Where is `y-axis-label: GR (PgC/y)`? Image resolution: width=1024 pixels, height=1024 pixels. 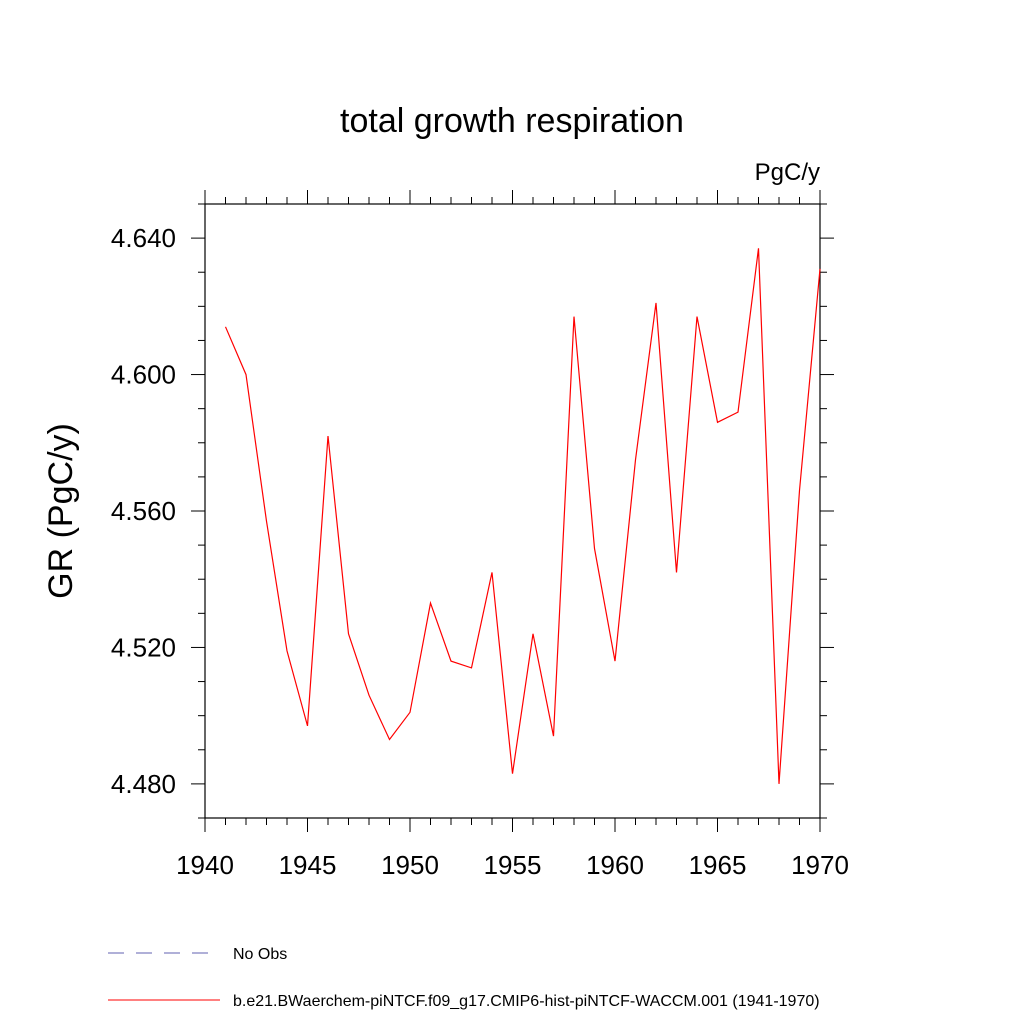
y-axis-label: GR (PgC/y) is located at coordinates (61, 511).